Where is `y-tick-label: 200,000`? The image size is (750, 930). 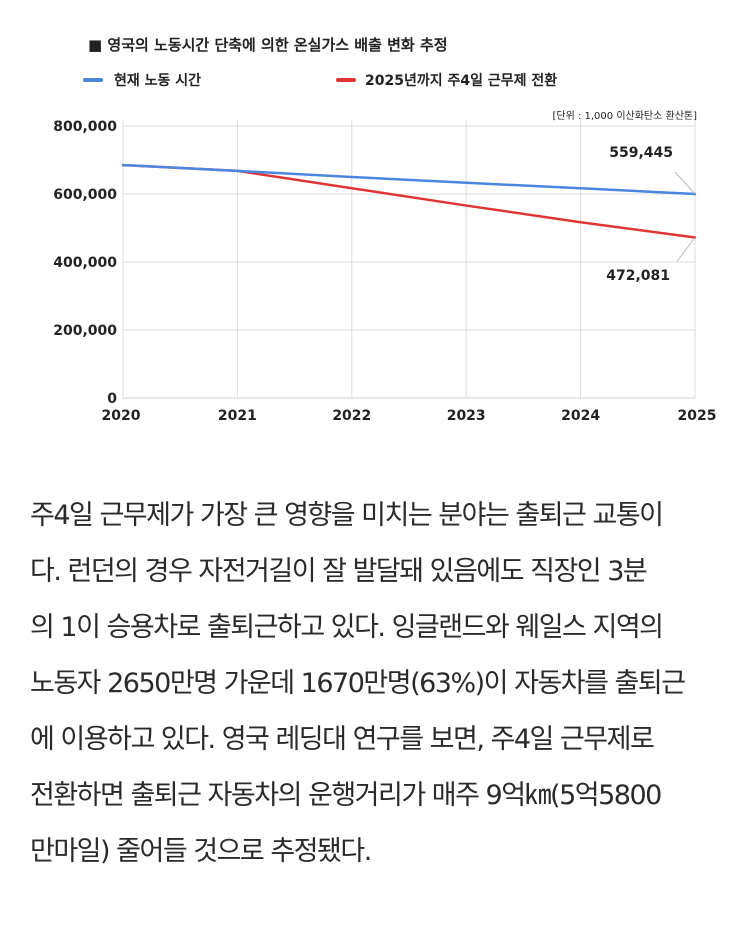 y-tick-label: 200,000 is located at coordinates (85, 331).